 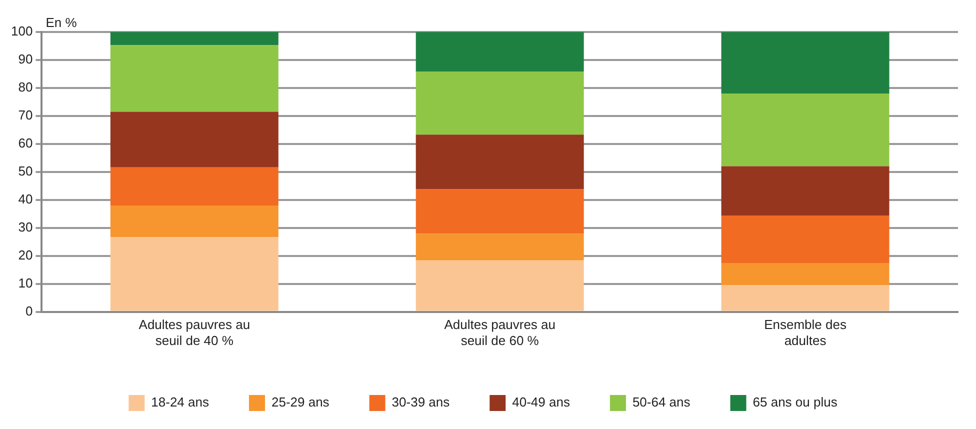 I want to click on y-tick-label: 20, so click(x=25, y=254).